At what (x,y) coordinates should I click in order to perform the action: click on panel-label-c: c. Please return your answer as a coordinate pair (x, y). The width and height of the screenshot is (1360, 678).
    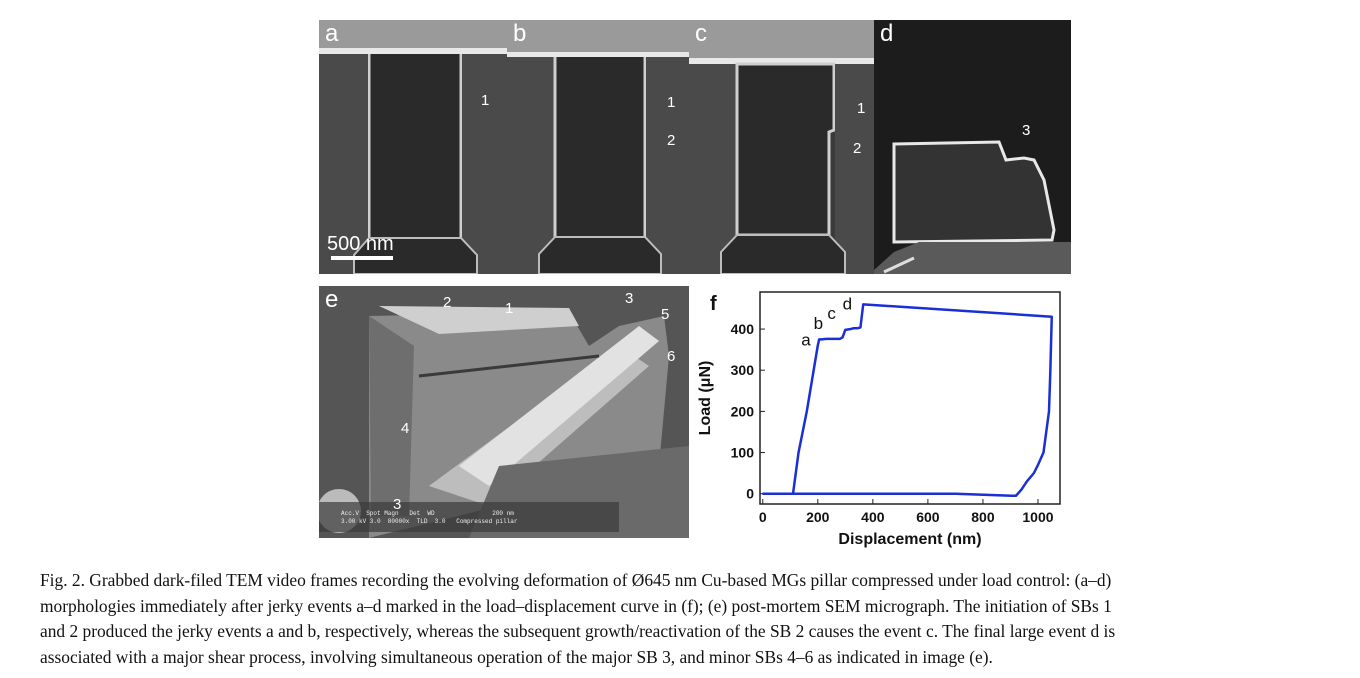
    Looking at the image, I should click on (701, 33).